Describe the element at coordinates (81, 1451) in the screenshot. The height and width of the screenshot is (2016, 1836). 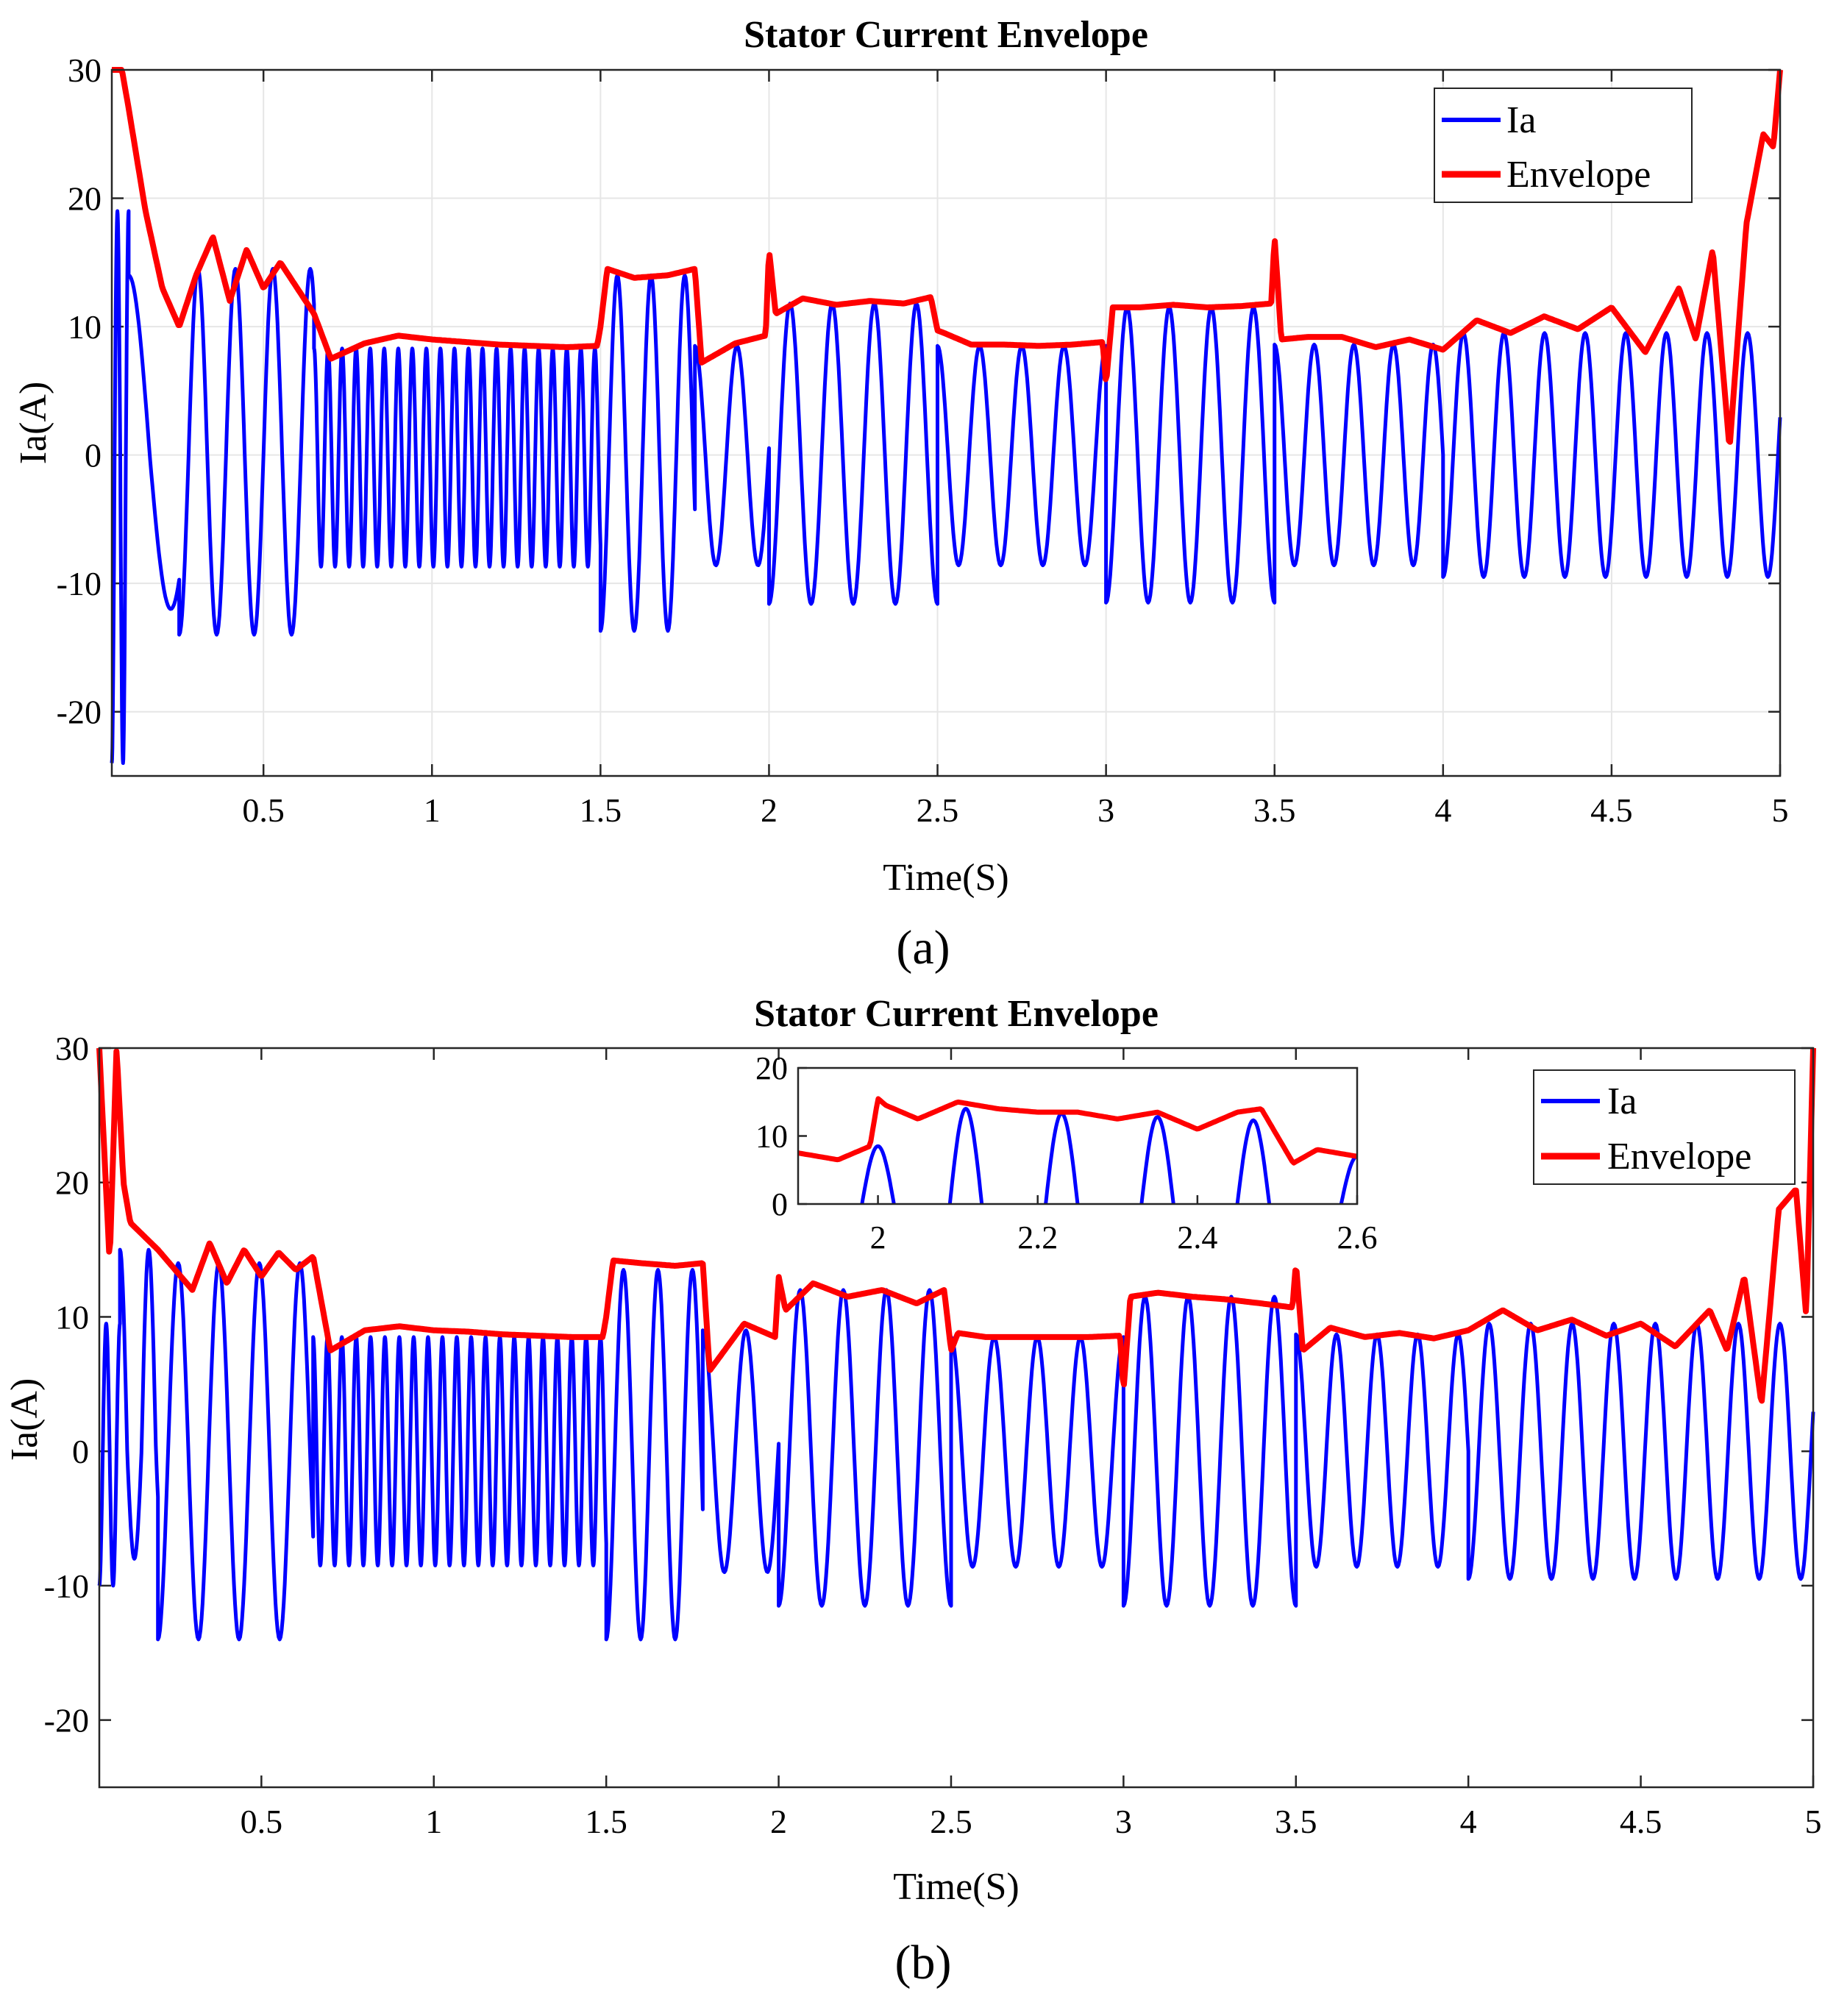
I see `y-tick-label-2-b: 0` at that location.